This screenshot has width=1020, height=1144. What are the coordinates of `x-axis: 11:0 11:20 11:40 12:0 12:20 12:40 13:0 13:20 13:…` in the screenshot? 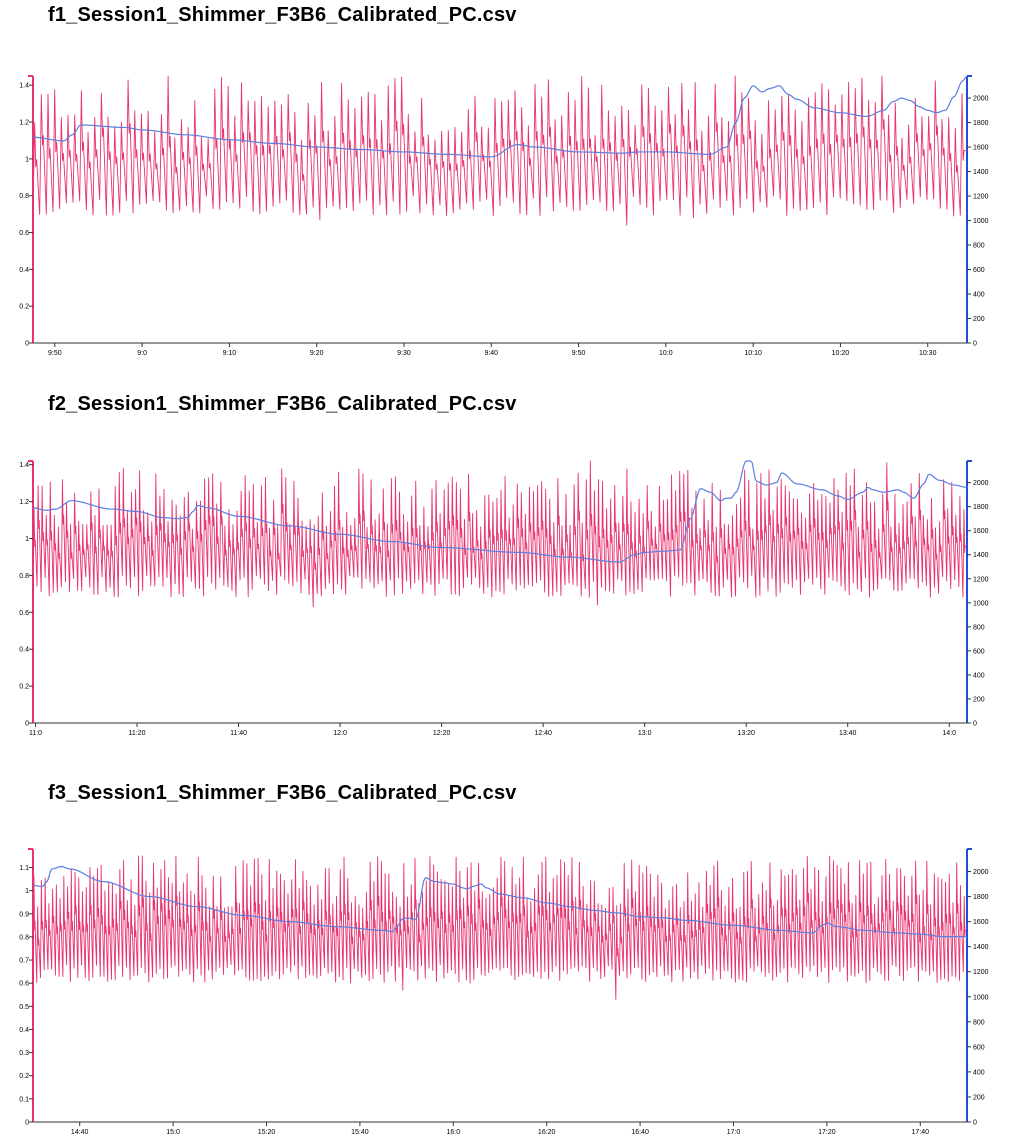 It's located at (498, 729).